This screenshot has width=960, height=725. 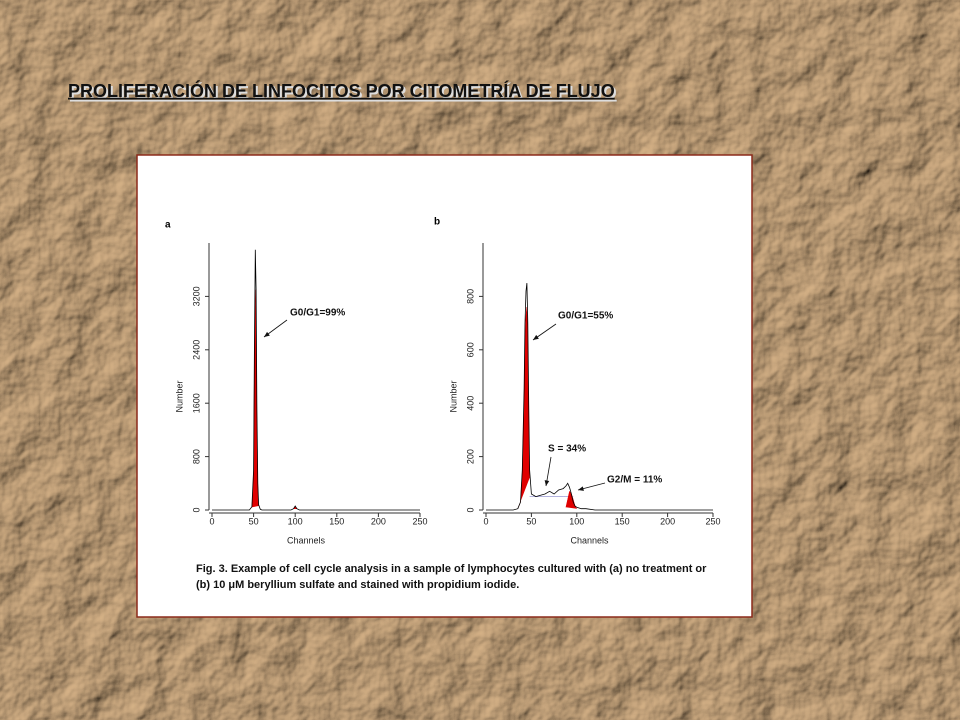 What do you see at coordinates (437, 222) in the screenshot?
I see `panel-label: b` at bounding box center [437, 222].